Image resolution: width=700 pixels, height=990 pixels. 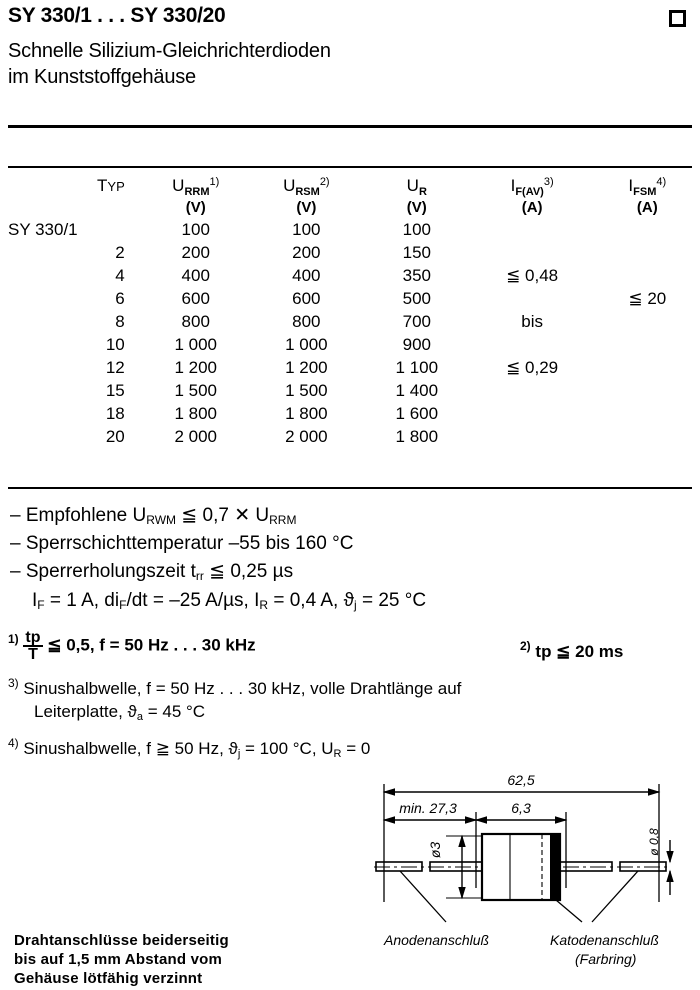 What do you see at coordinates (33, 646) in the screenshot?
I see `fraction-tp-over-t: tp T` at bounding box center [33, 646].